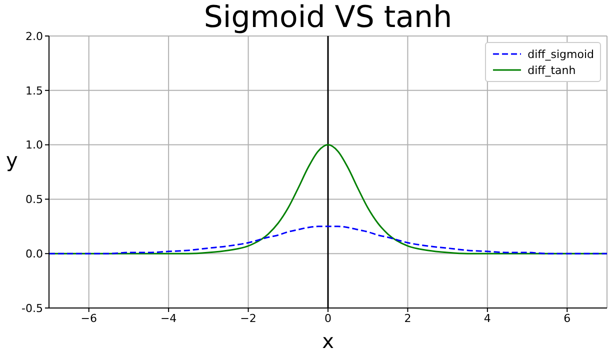 Image resolution: width=613 pixels, height=355 pixels. What do you see at coordinates (34, 199) in the screenshot?
I see `y-tick-label: 0.5` at bounding box center [34, 199].